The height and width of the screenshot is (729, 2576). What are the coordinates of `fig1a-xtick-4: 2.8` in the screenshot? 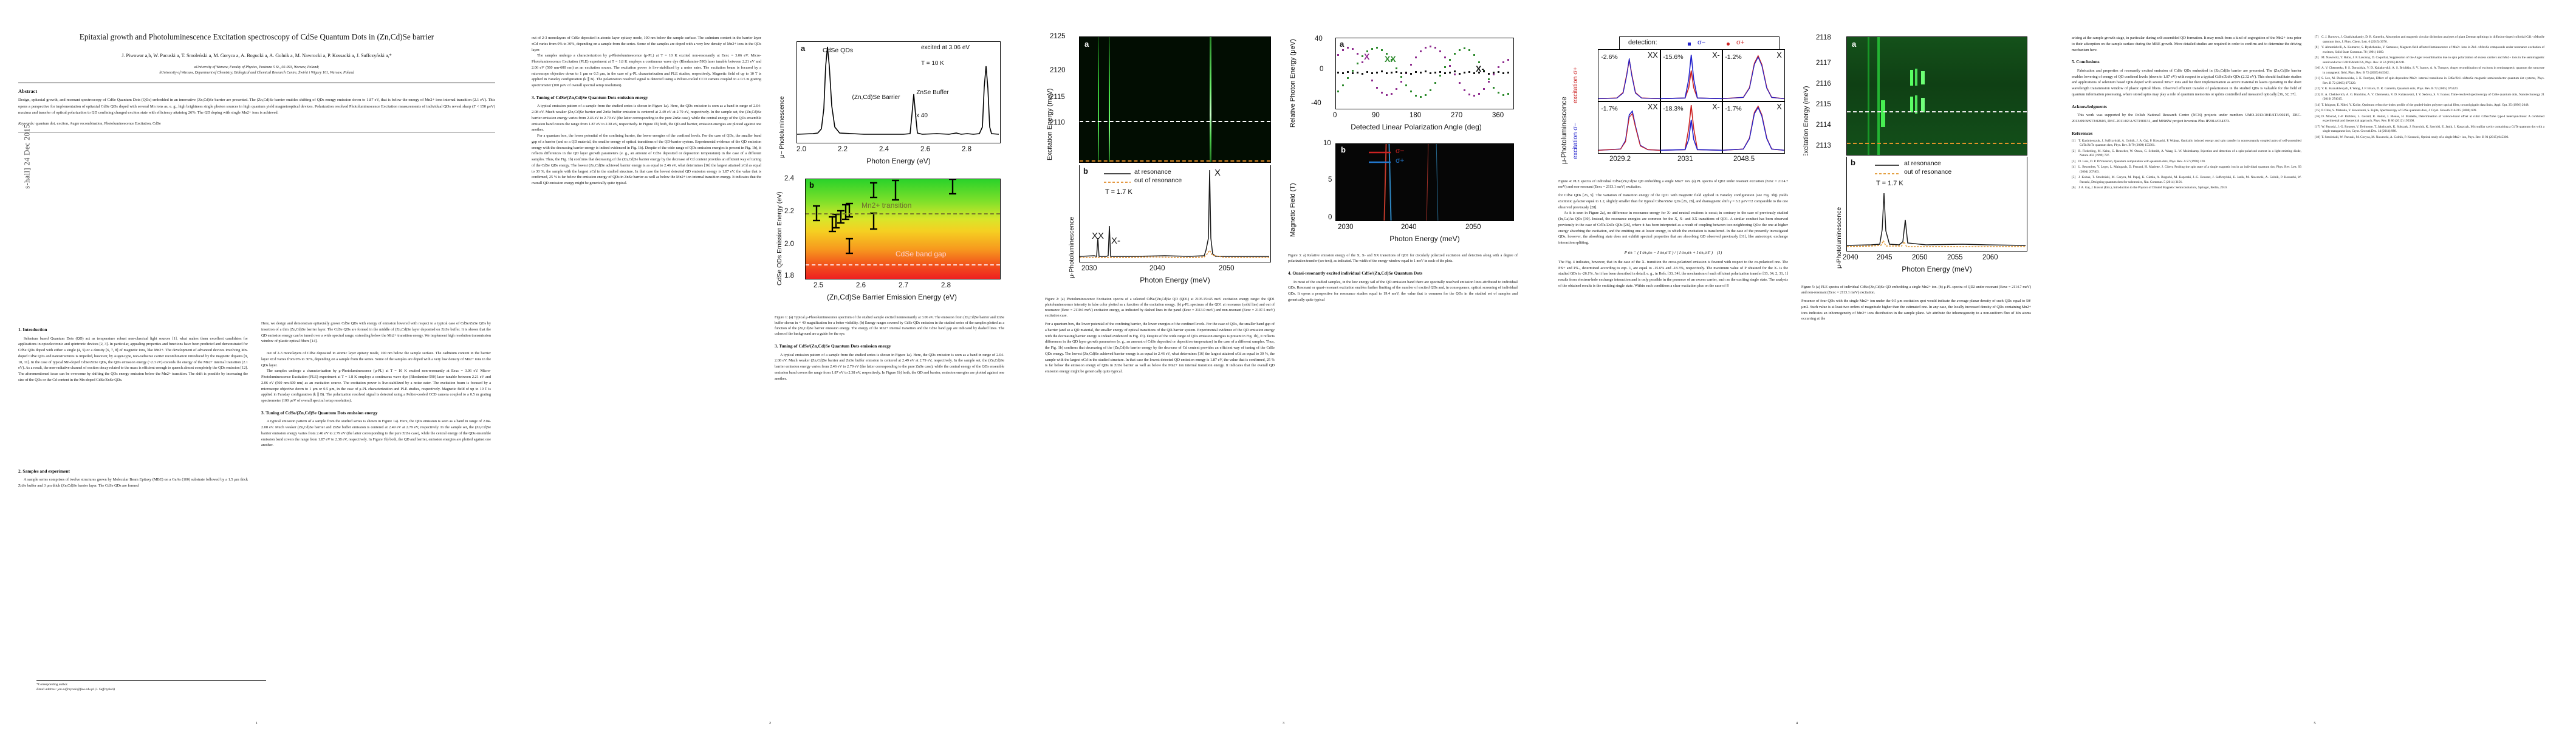 It's located at (966, 149).